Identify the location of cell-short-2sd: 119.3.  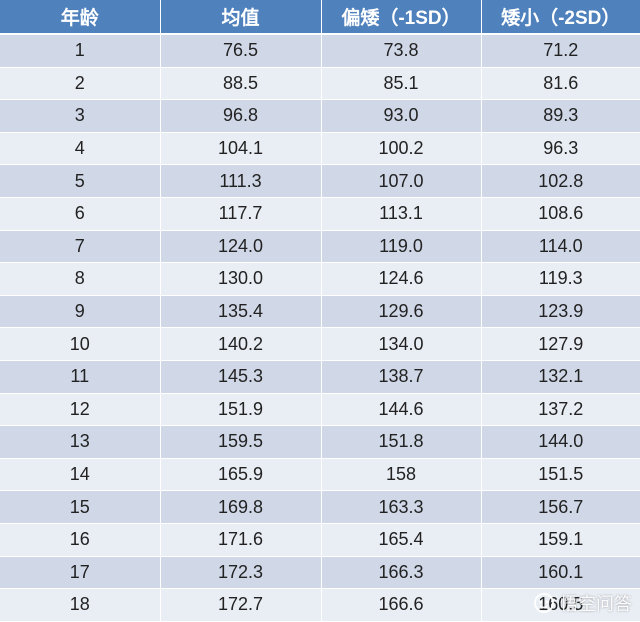
(560, 279).